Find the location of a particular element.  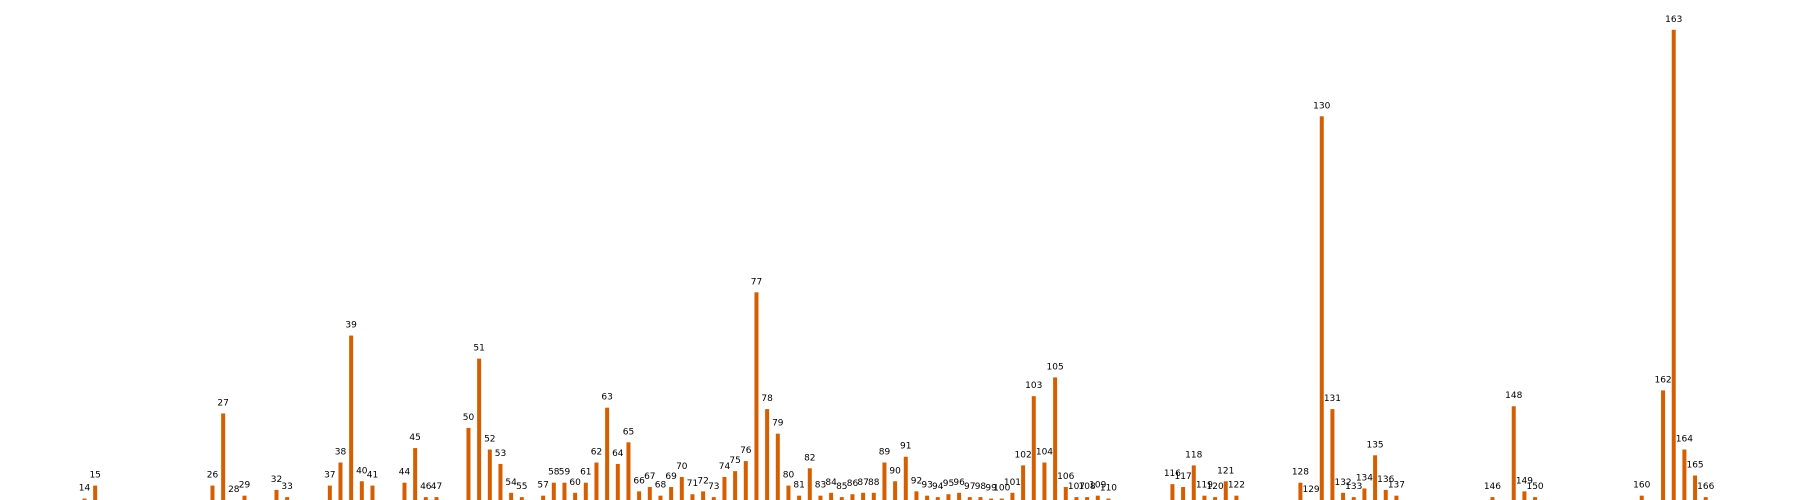

bar-label-63: 63 is located at coordinates (606, 398).